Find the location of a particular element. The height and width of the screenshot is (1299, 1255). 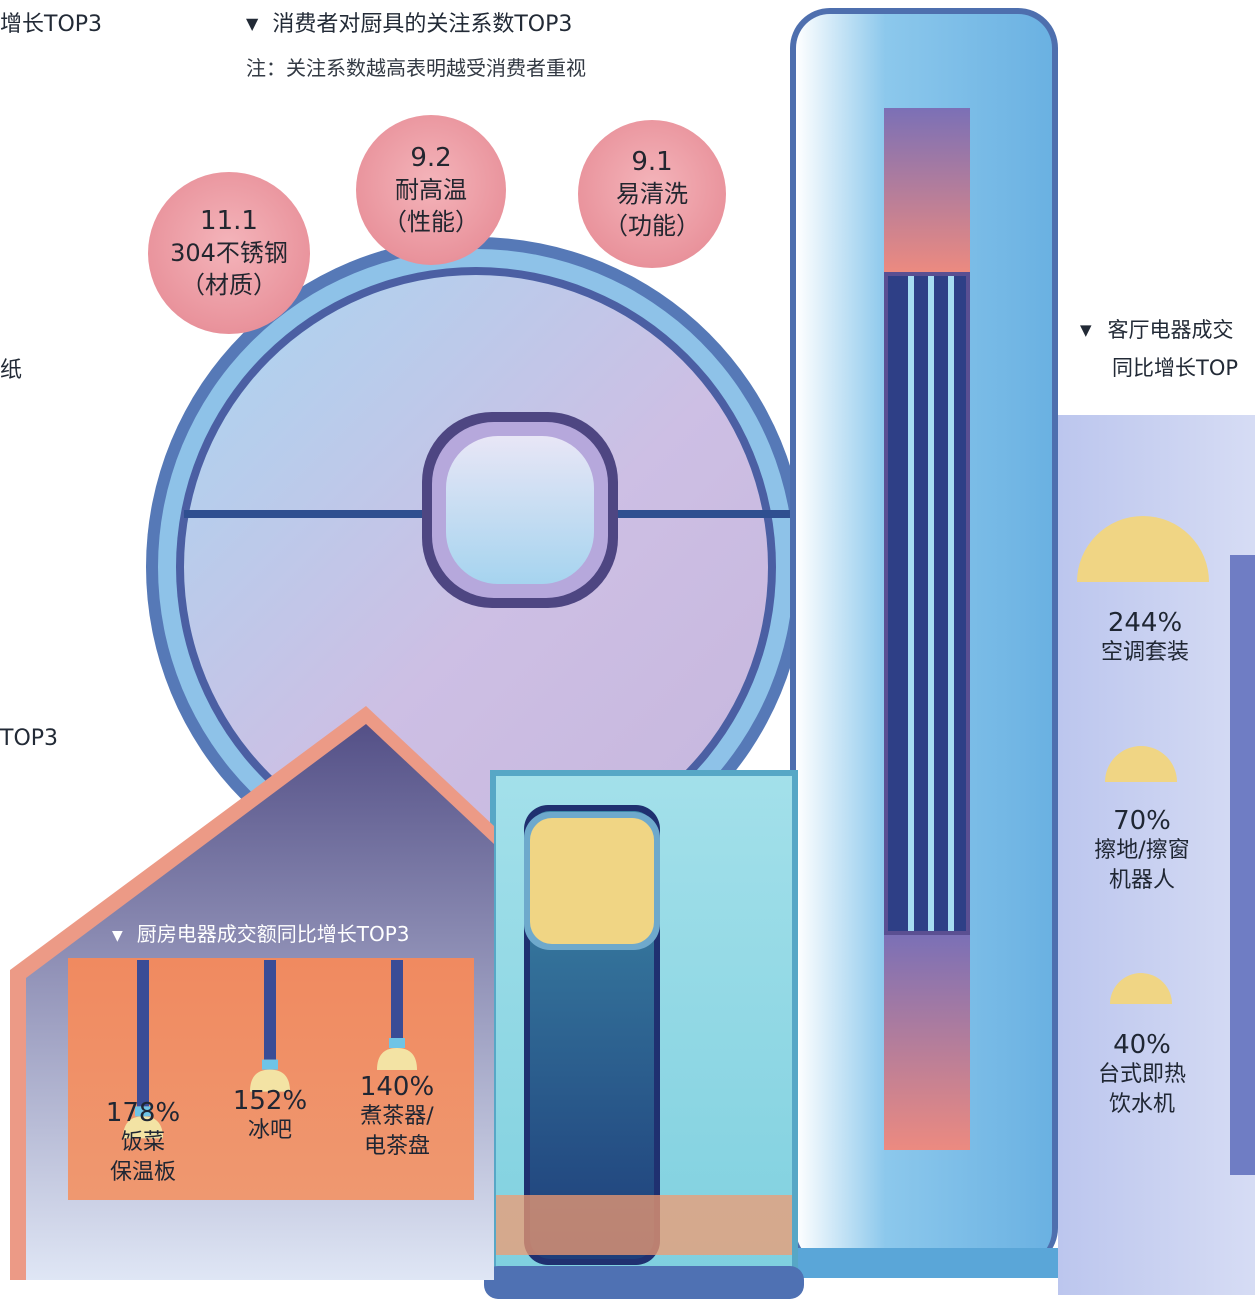

left-partial-1: 纸 is located at coordinates (11, 370).